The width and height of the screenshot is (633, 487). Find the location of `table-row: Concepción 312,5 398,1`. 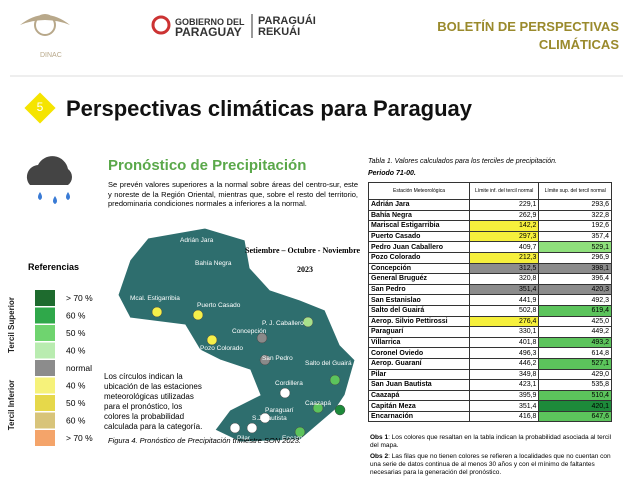

table-row: Concepción 312,5 398,1 is located at coordinates (490, 268).